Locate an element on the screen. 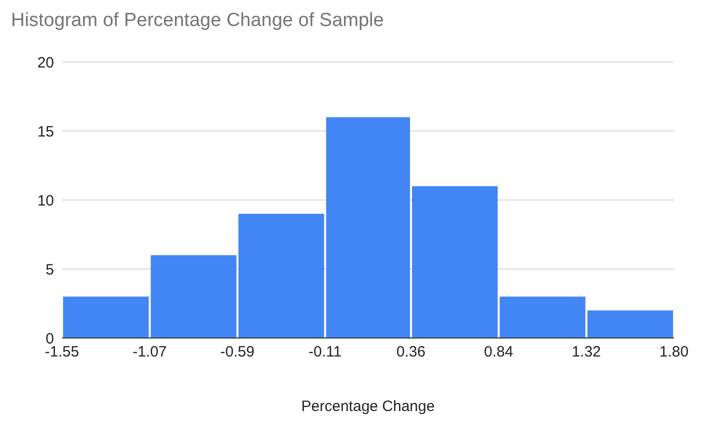  x-tick-label: 1.80 is located at coordinates (674, 352).